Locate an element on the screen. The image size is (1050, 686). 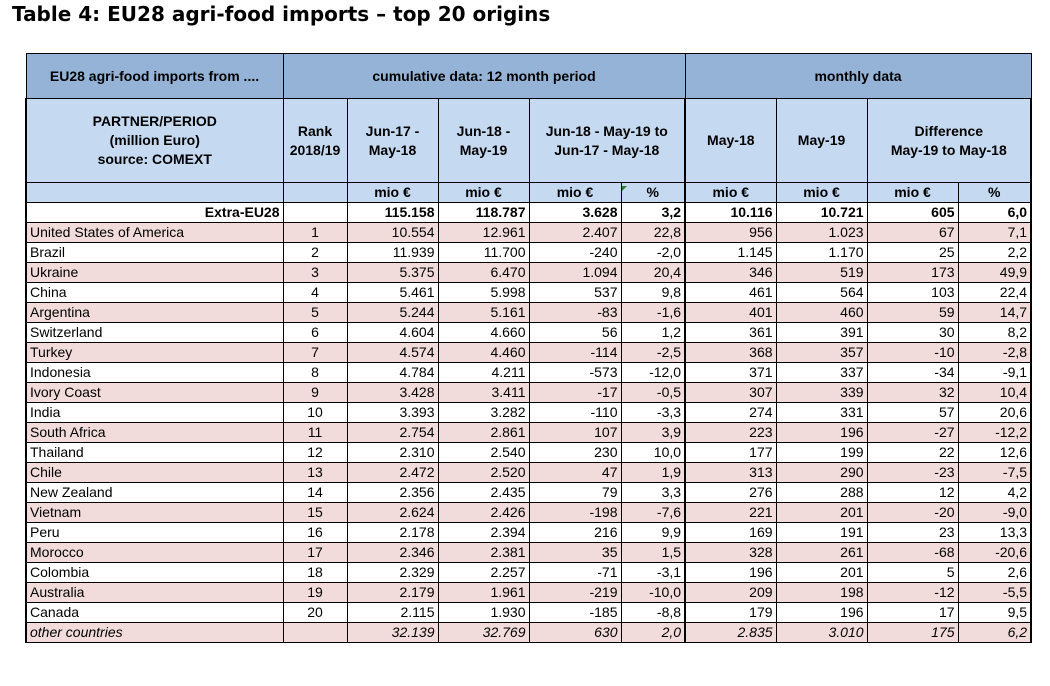
value-cell: 5.161 is located at coordinates (483, 312).